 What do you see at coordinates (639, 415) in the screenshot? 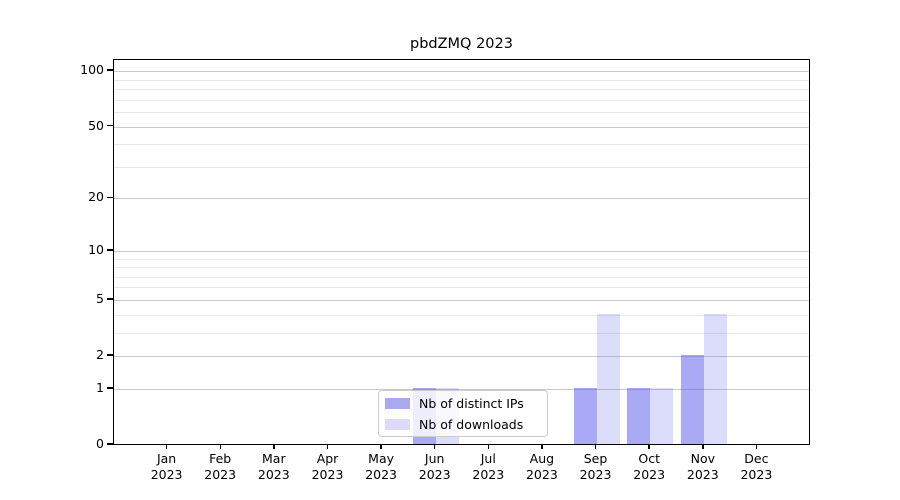
I see `bar-distinct-ips-oct` at bounding box center [639, 415].